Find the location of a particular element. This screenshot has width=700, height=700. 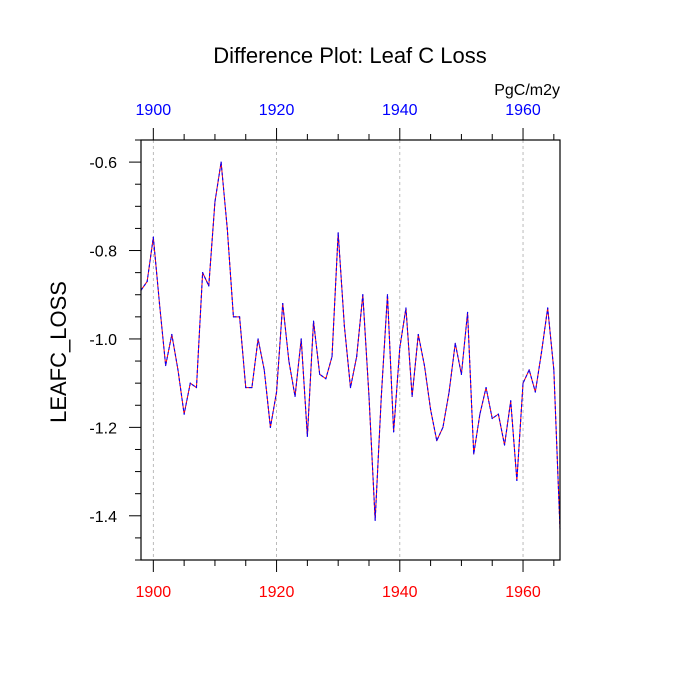

x-tick-label-bottom: 1940 is located at coordinates (400, 592).